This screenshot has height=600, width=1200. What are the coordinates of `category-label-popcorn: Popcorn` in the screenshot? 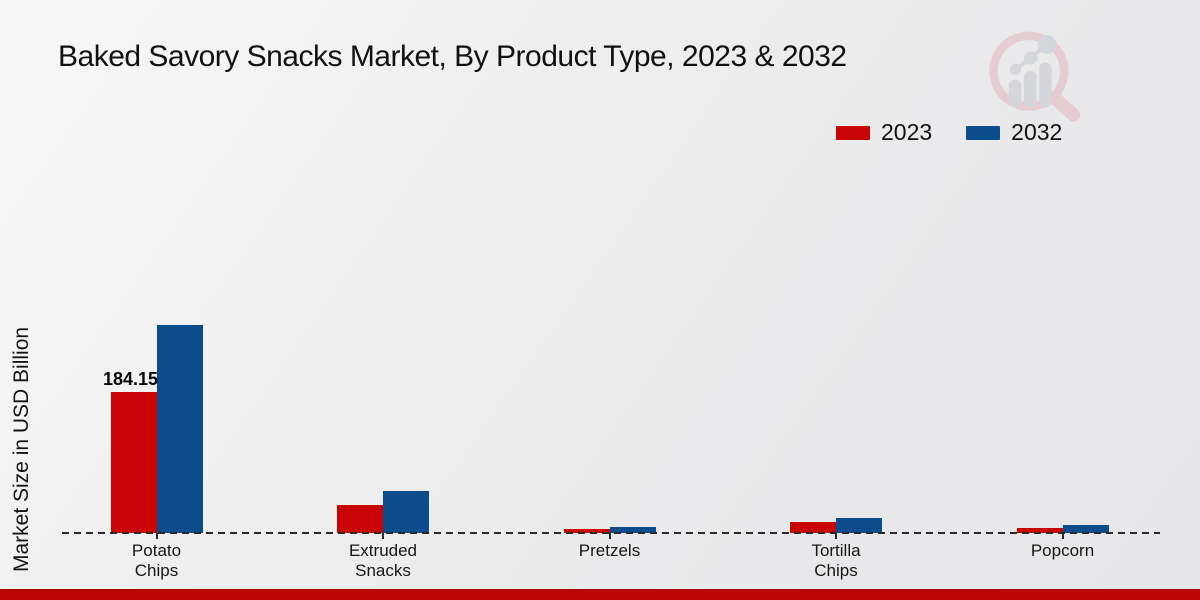 It's located at (1062, 550).